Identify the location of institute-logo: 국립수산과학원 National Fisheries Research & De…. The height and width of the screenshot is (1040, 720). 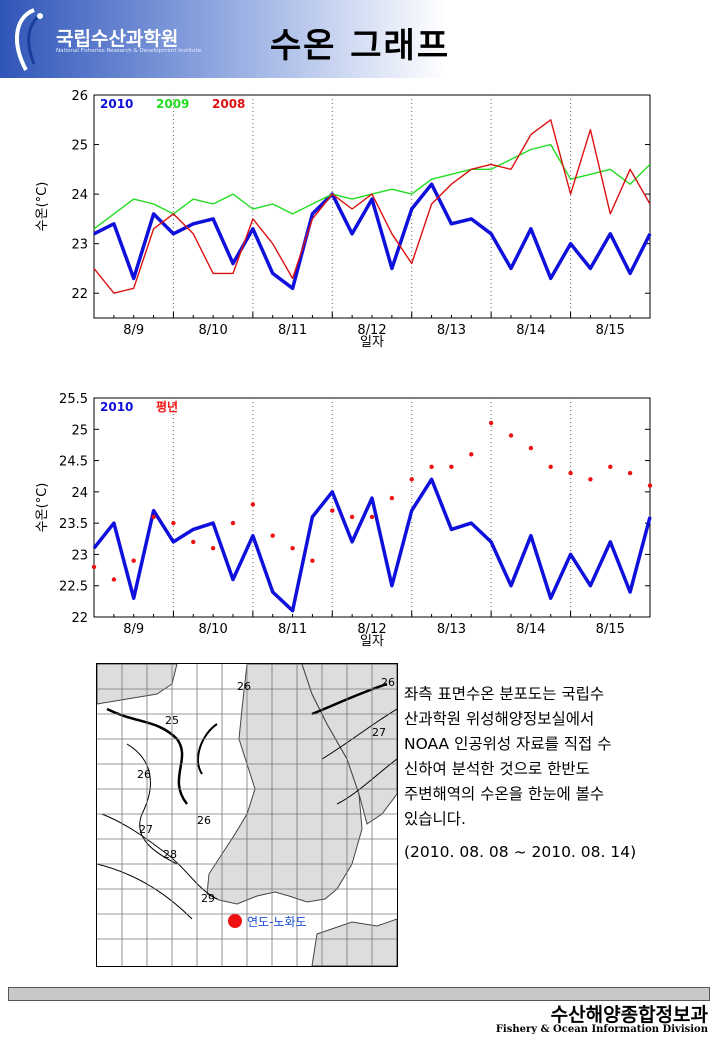
(102, 39).